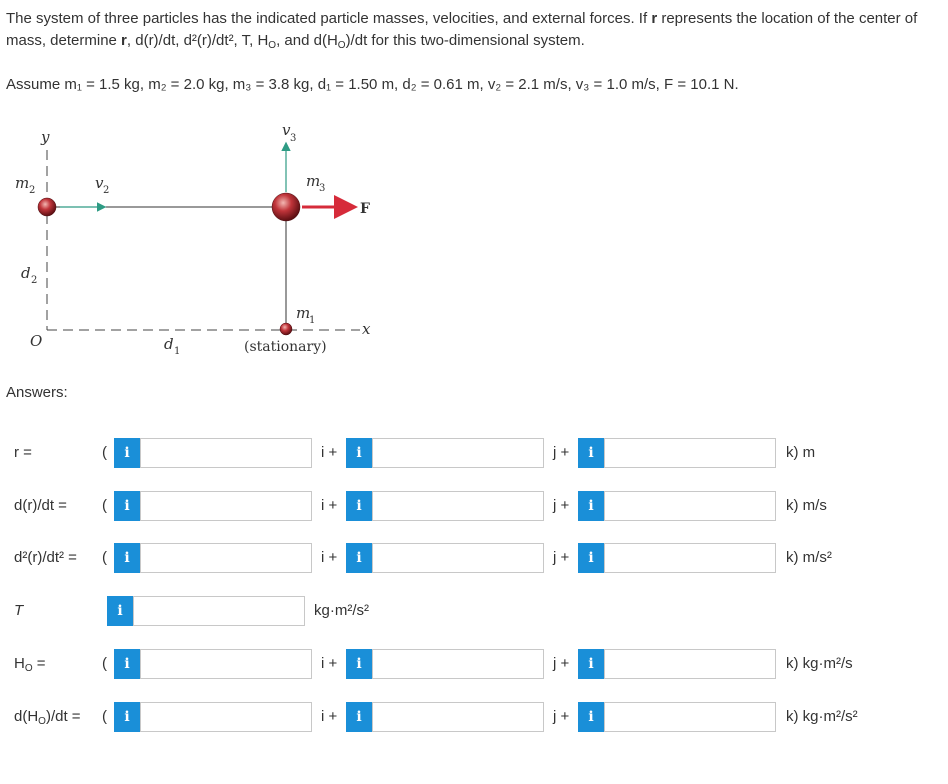 The height and width of the screenshot is (784, 948). I want to click on answers-heading: Answers:, so click(37, 392).